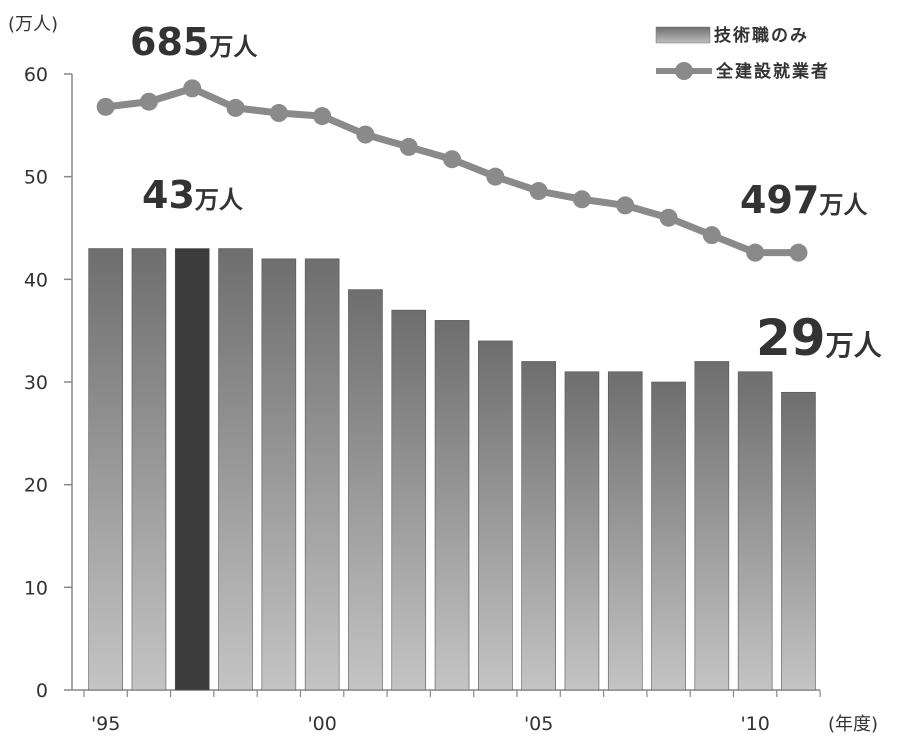  I want to click on annotation-497-number: 497, so click(779, 200).